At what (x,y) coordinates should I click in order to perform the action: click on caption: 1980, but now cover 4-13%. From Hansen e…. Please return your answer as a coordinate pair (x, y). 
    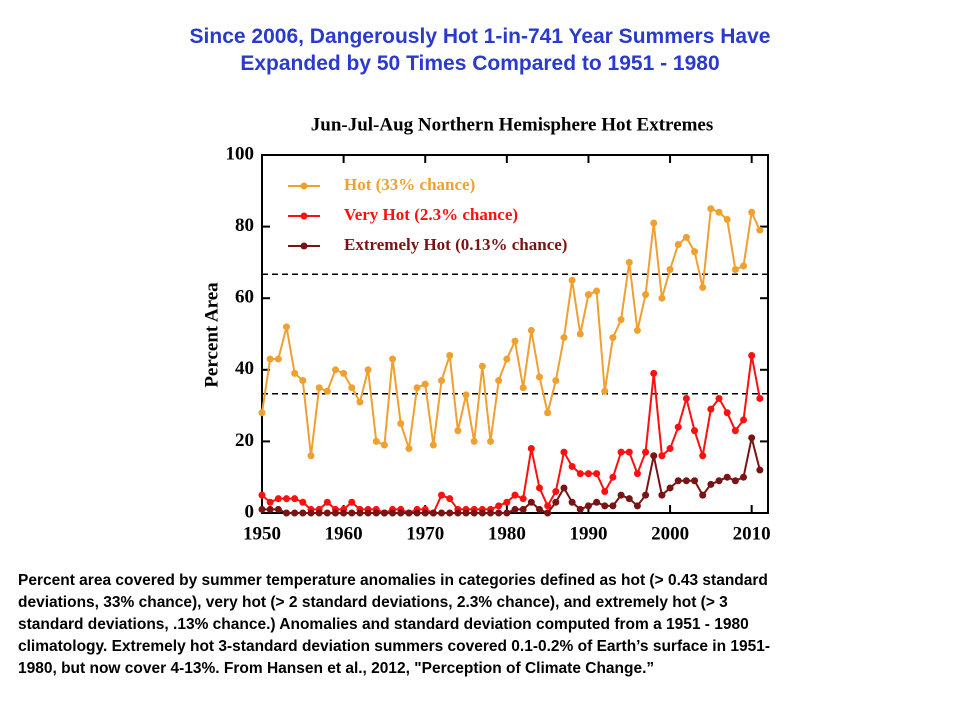
    Looking at the image, I should click on (336, 668).